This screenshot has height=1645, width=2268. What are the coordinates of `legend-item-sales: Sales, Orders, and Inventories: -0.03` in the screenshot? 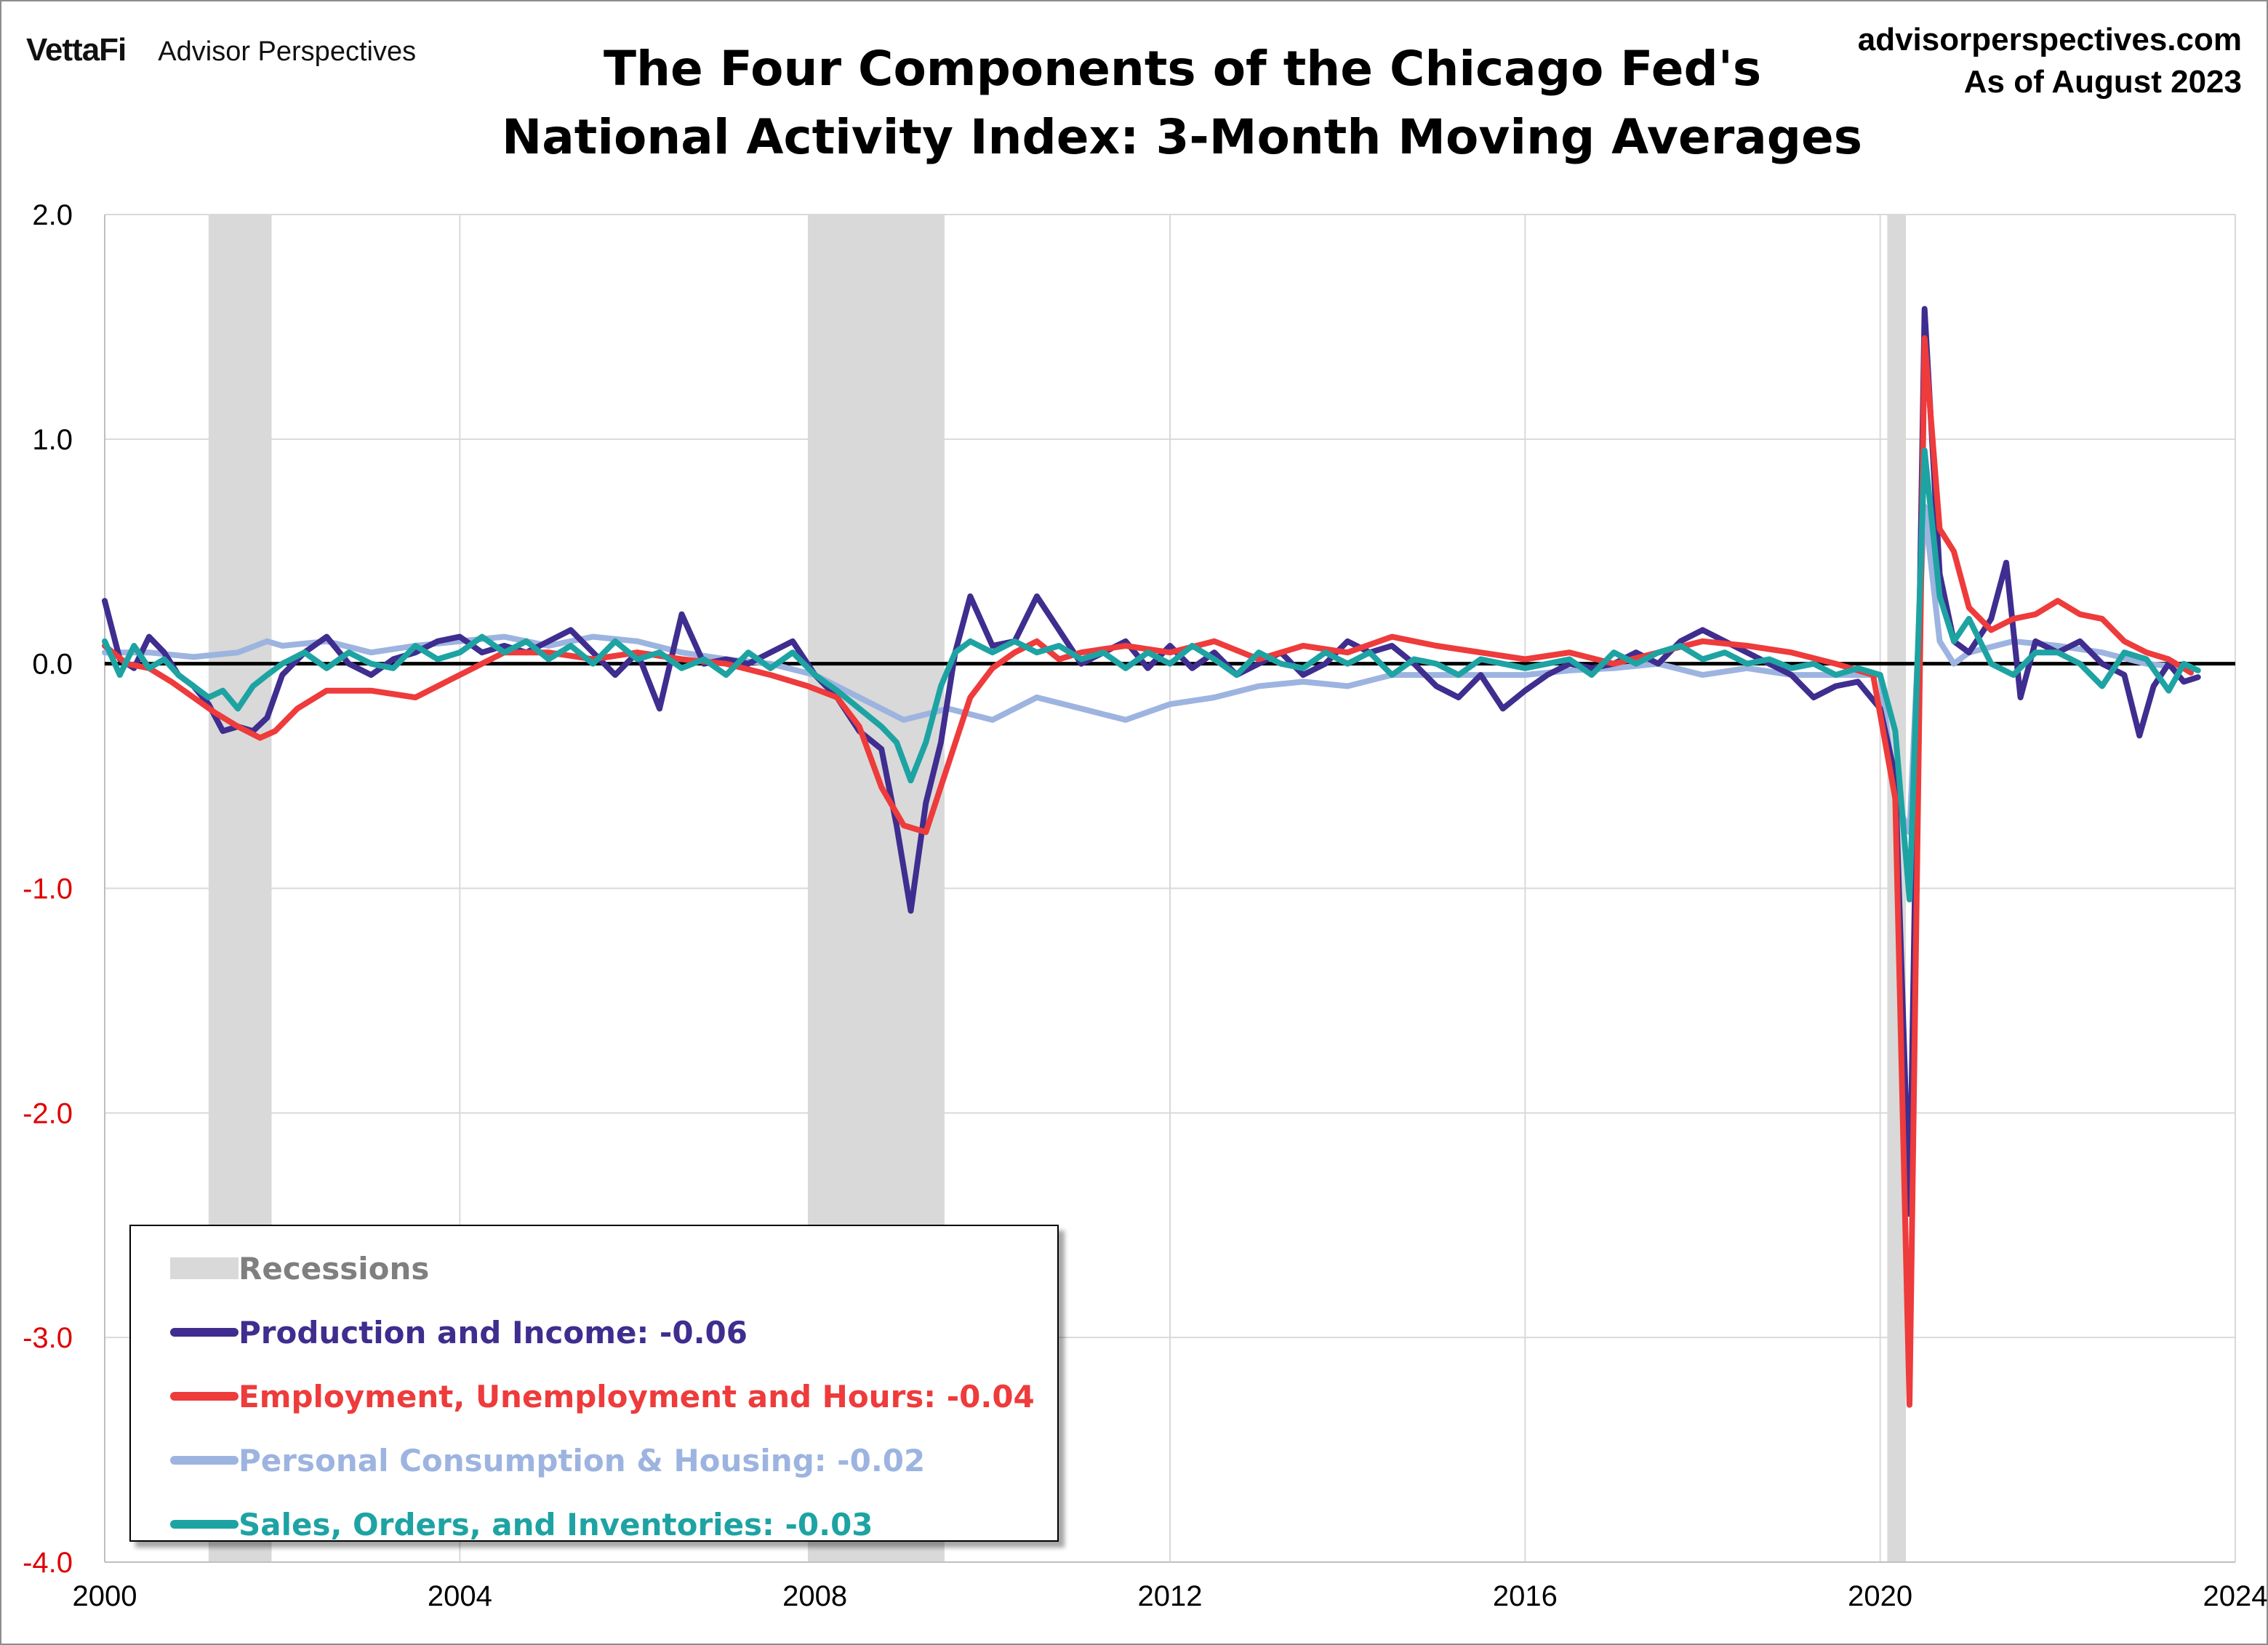 It's located at (613, 1524).